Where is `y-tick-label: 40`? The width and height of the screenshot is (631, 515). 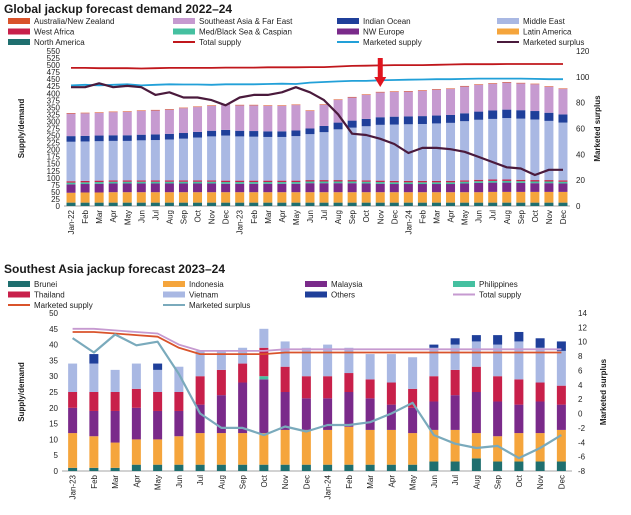 y-tick-label: 40 is located at coordinates (53, 345).